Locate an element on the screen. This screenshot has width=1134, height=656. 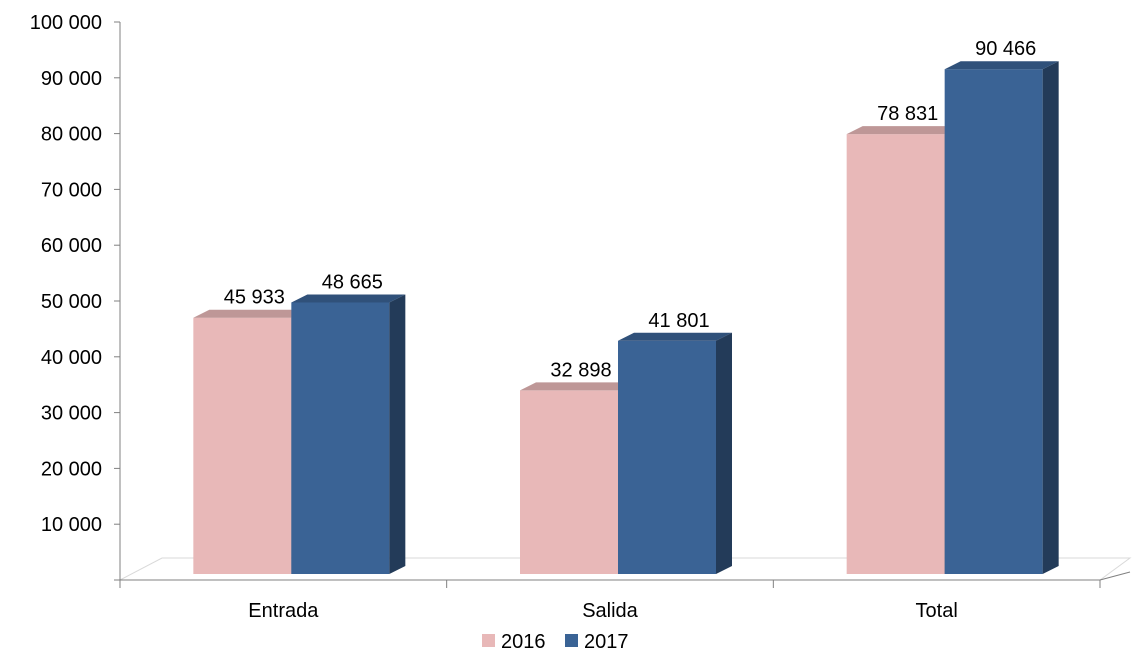
y-tick-label: 50 000 is located at coordinates (71, 302).